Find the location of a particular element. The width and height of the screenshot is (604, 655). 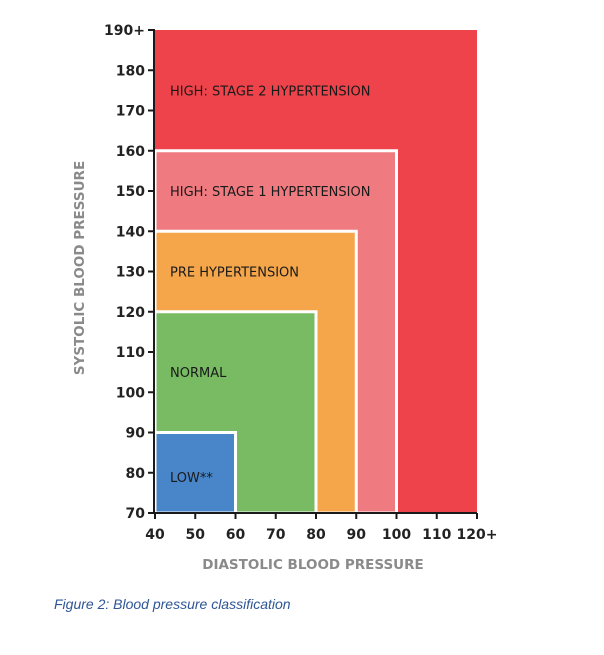

y-tick-label: 190+ is located at coordinates (124, 31).